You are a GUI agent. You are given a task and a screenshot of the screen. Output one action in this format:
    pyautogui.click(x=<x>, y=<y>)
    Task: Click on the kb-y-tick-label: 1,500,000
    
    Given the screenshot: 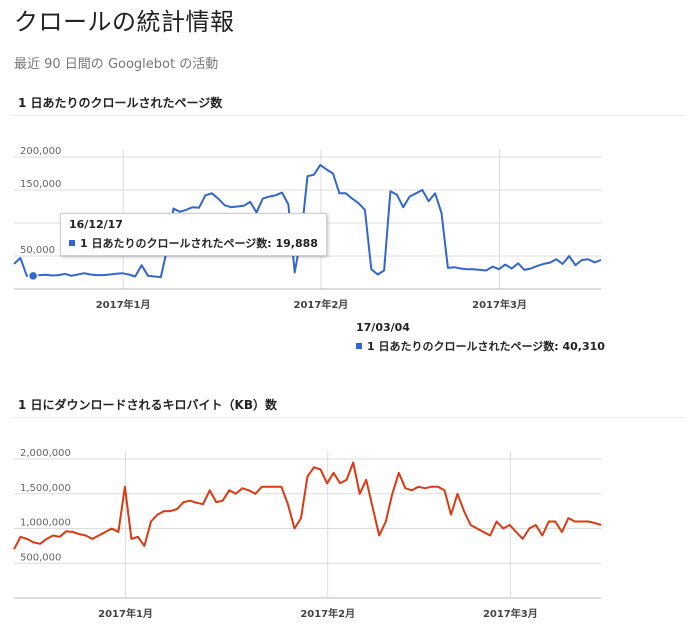 What is the action you would take?
    pyautogui.click(x=45, y=488)
    